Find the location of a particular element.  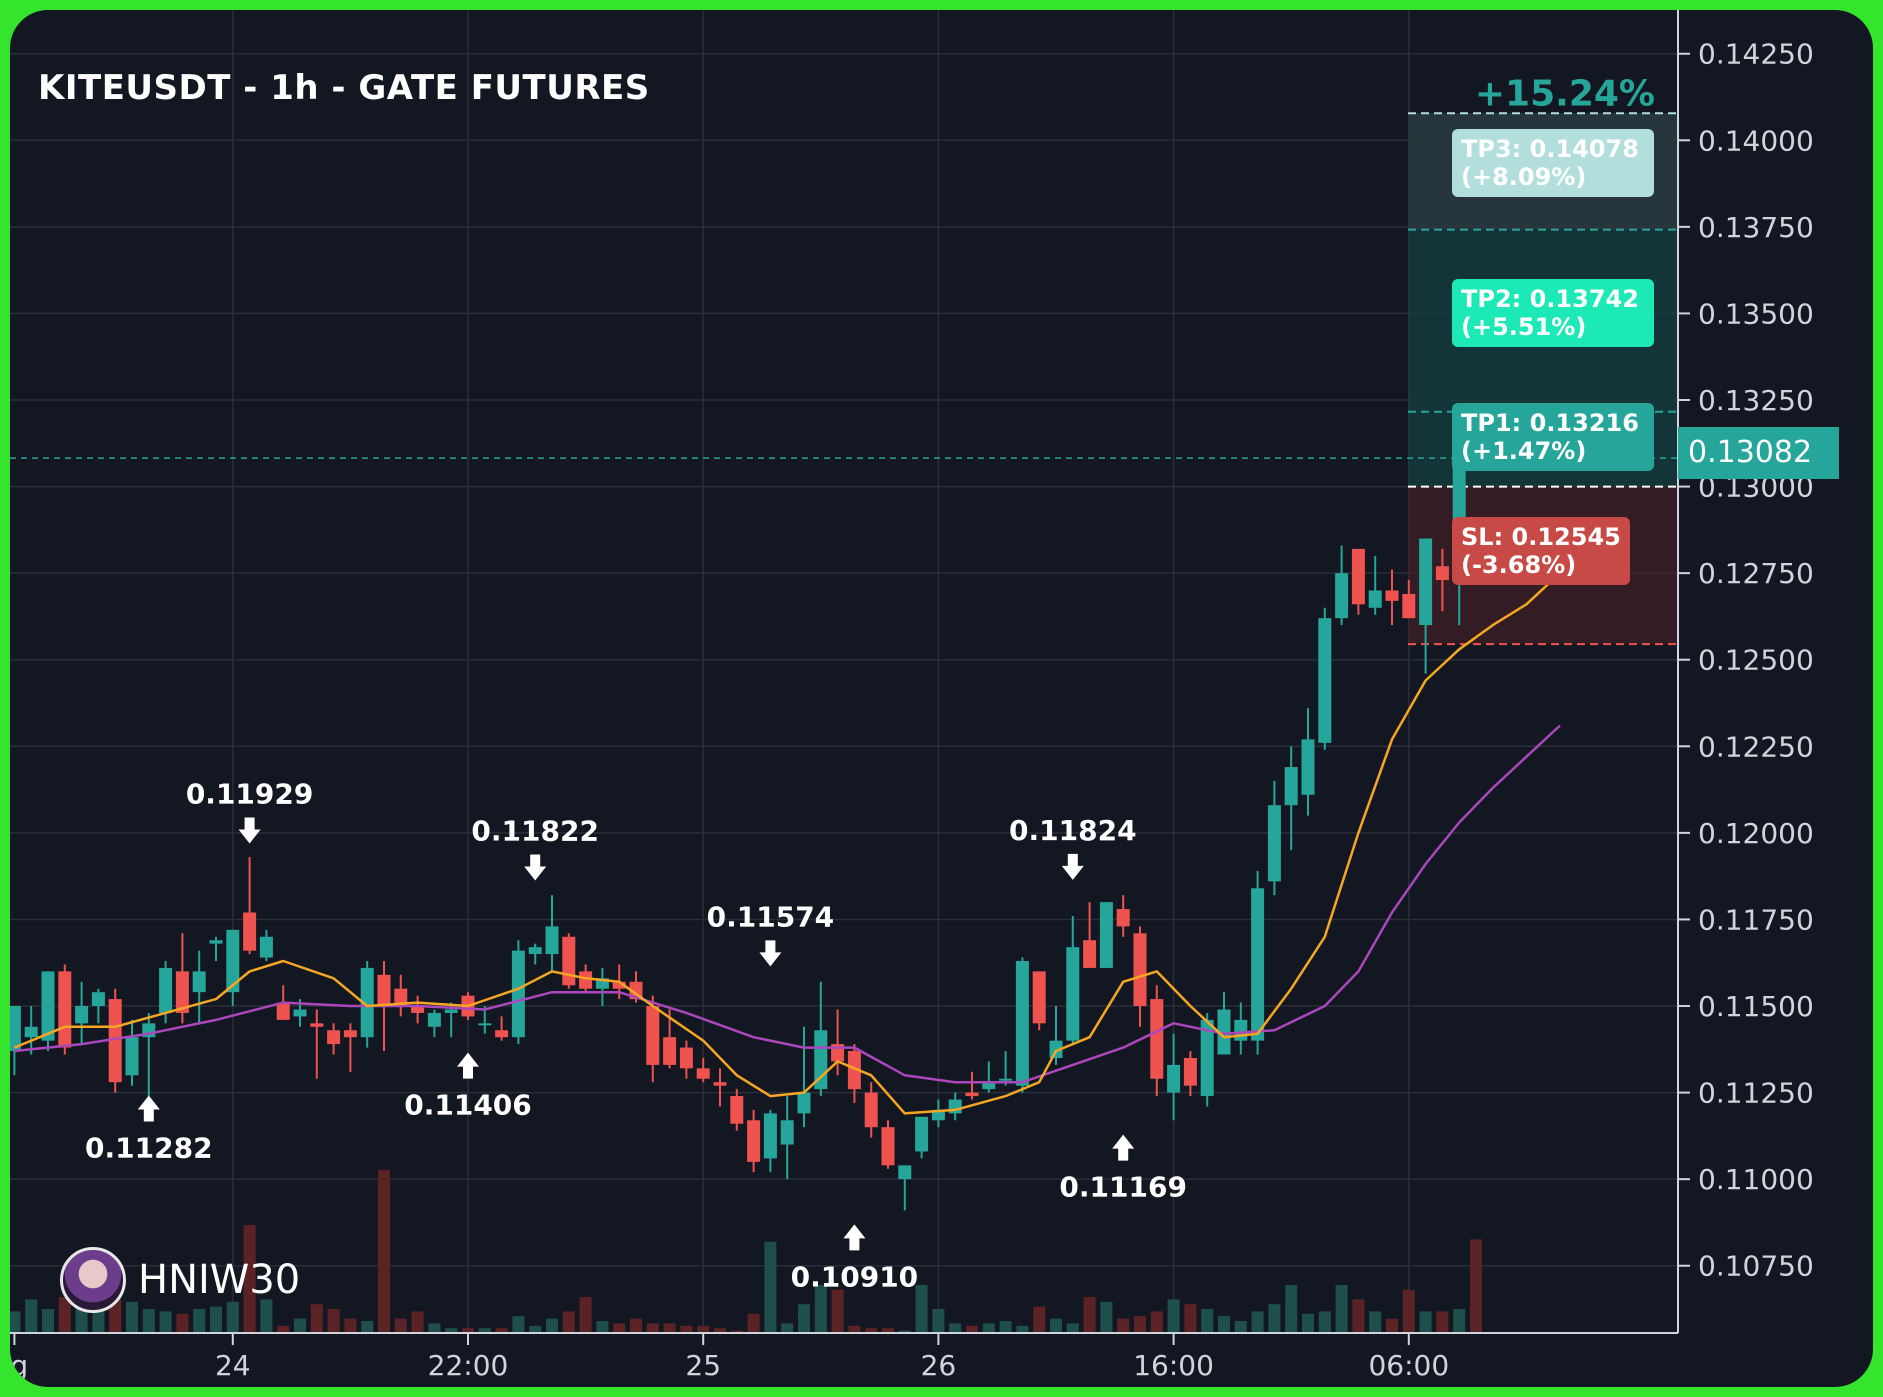

avatar-icon is located at coordinates (93, 1280).